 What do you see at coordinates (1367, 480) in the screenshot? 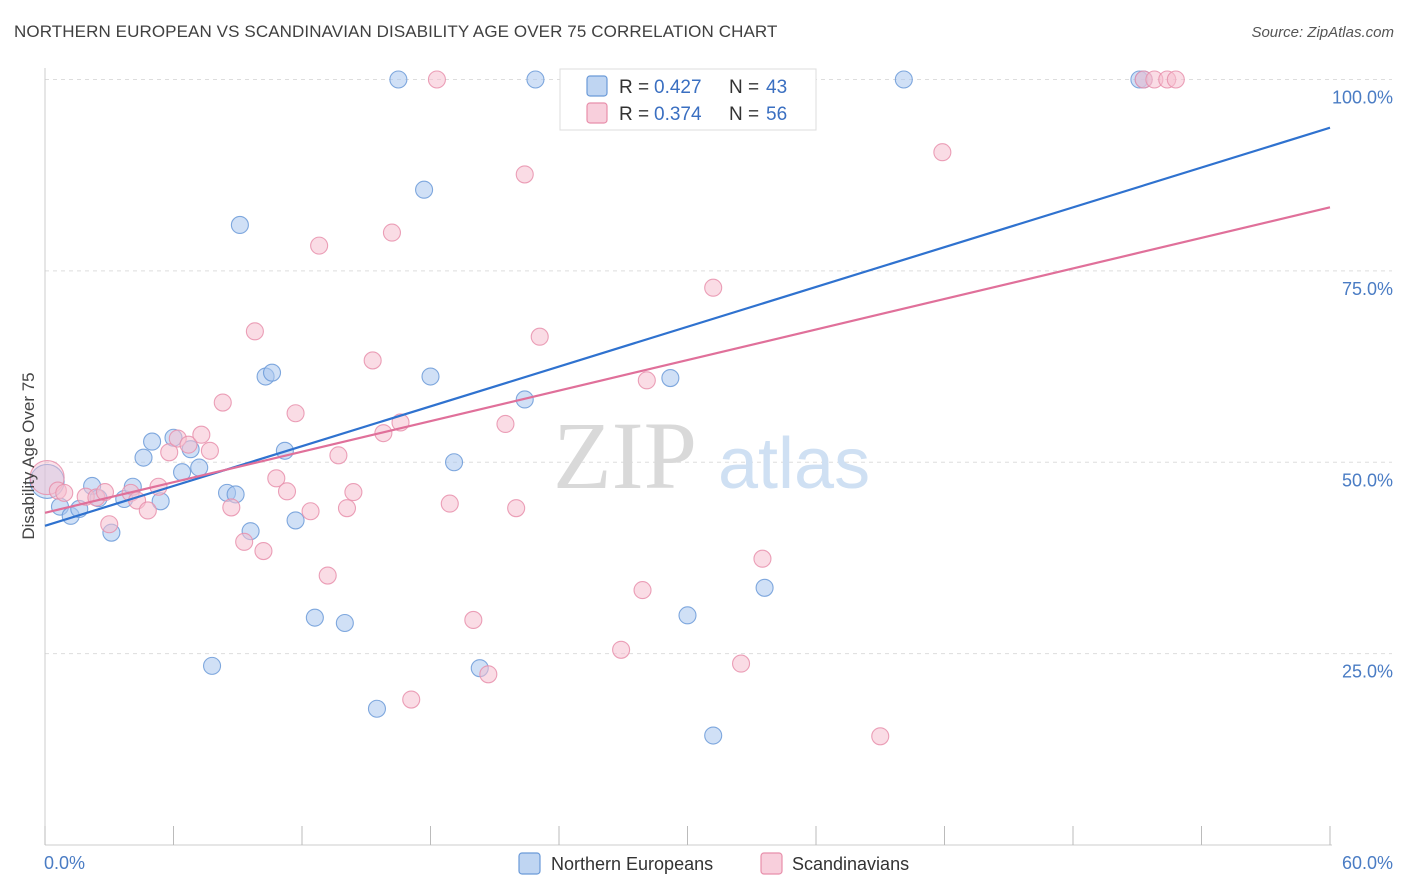
I see `y-tick-label-1: 50.0%` at bounding box center [1367, 480].